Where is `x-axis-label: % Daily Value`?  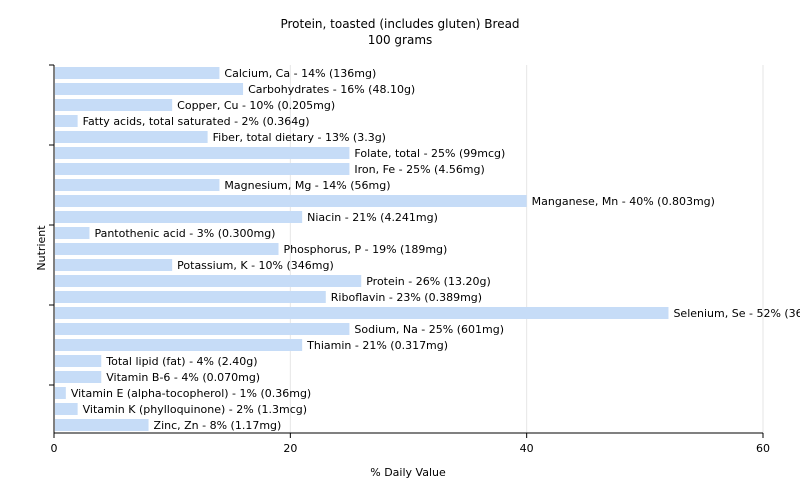
x-axis-label: % Daily Value is located at coordinates (408, 472).